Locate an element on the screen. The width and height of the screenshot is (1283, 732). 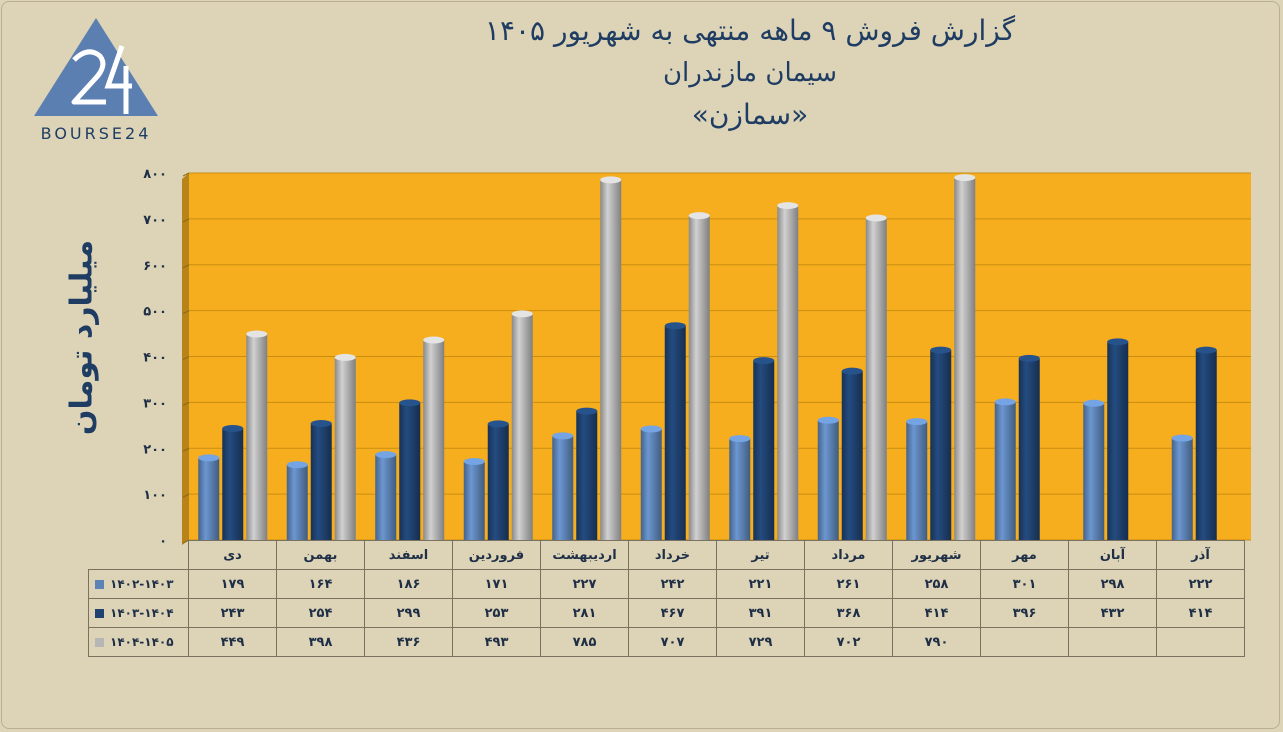
data-label: ۳۰۱ is located at coordinates (1024, 584).